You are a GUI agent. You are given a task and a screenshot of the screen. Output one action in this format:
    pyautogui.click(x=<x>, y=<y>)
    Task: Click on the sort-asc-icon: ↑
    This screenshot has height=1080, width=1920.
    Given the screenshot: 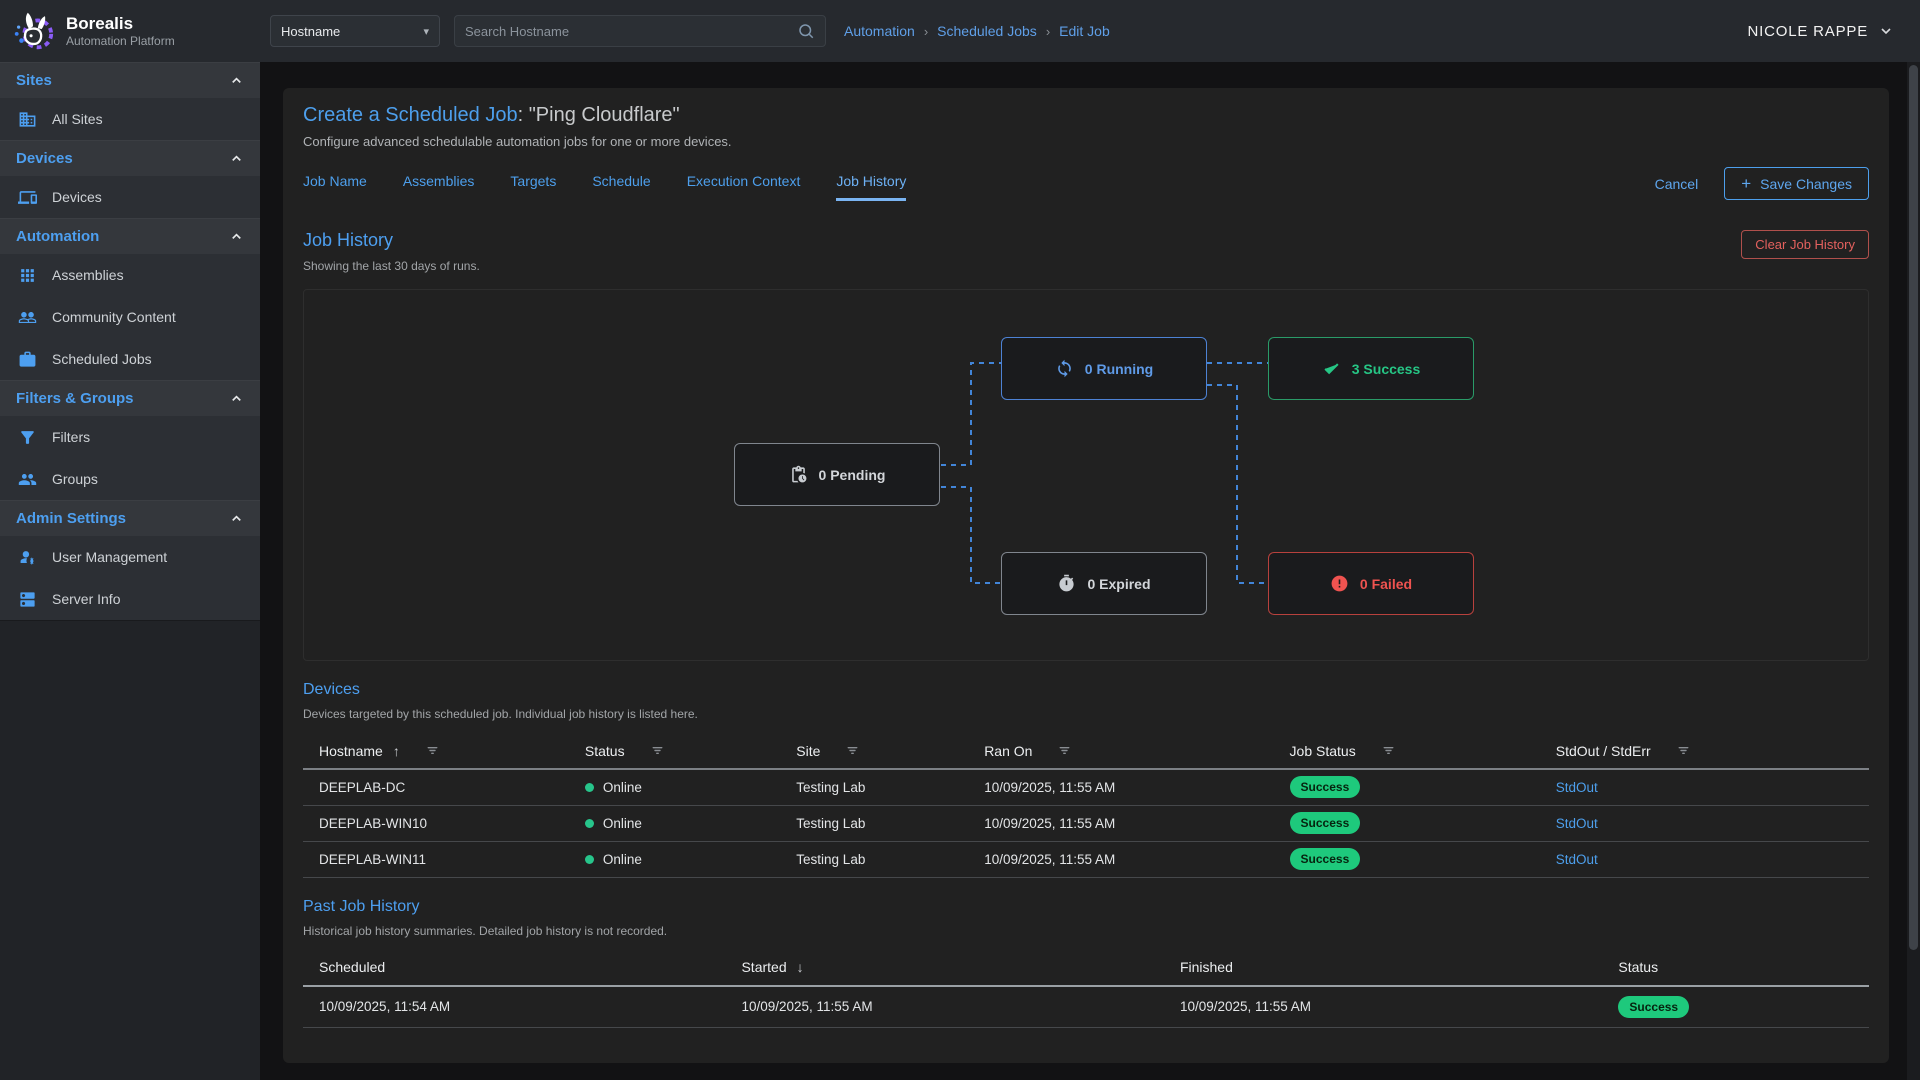 What is the action you would take?
    pyautogui.click(x=396, y=750)
    